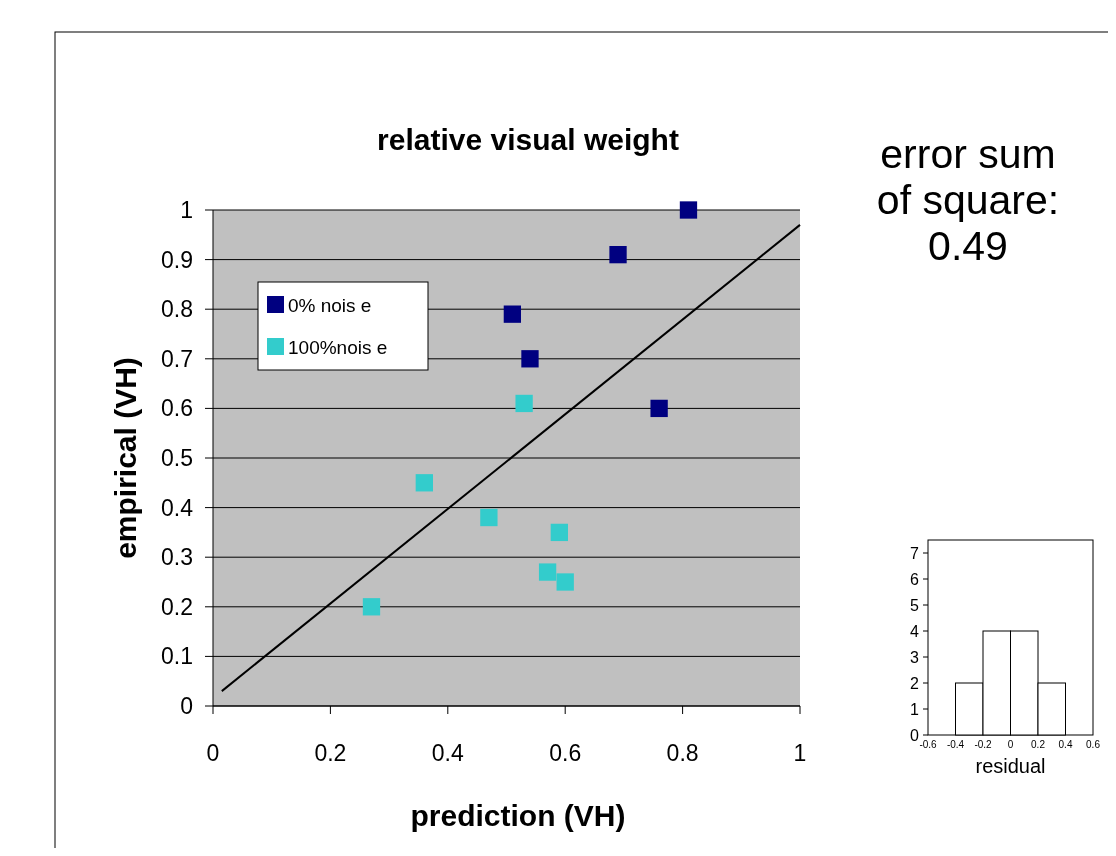 This screenshot has height=856, width=1116. What do you see at coordinates (177, 358) in the screenshot?
I see `y-tick-label: 0.7` at bounding box center [177, 358].